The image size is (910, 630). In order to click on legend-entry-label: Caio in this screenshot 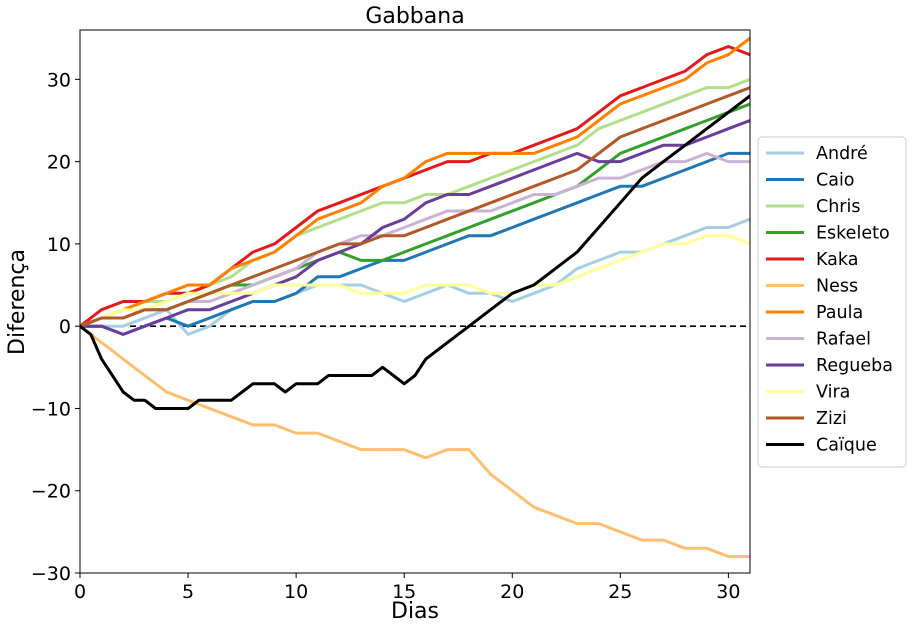, I will do `click(835, 181)`.